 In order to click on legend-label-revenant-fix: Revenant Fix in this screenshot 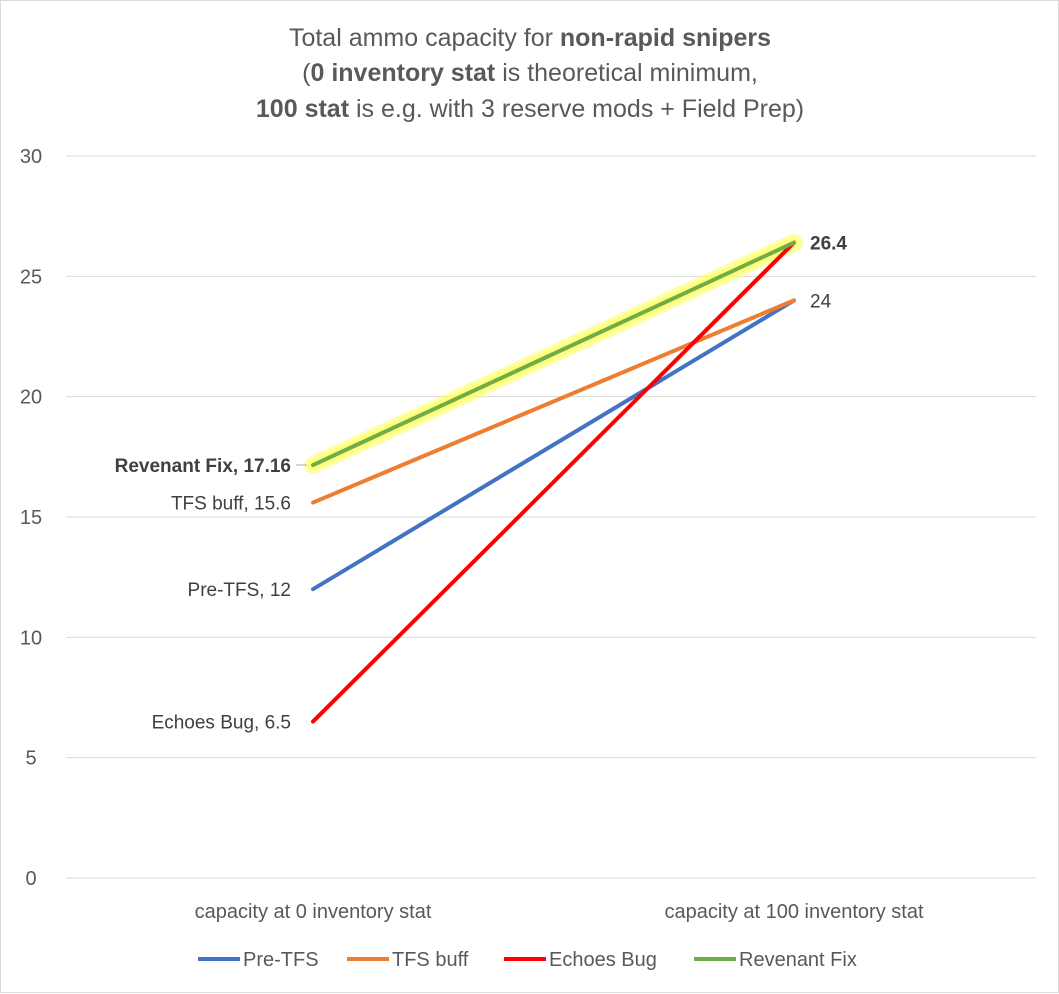, I will do `click(798, 960)`.